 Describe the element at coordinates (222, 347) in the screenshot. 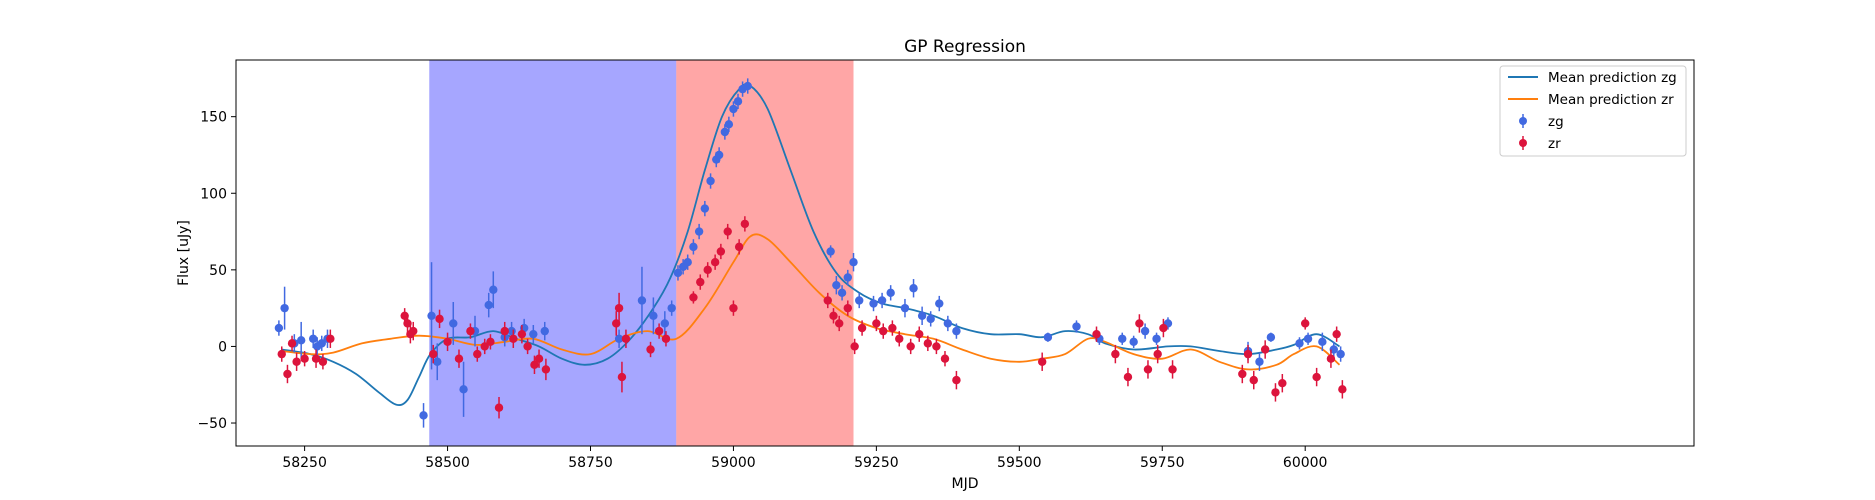

I see `y-tick-label: 0` at that location.